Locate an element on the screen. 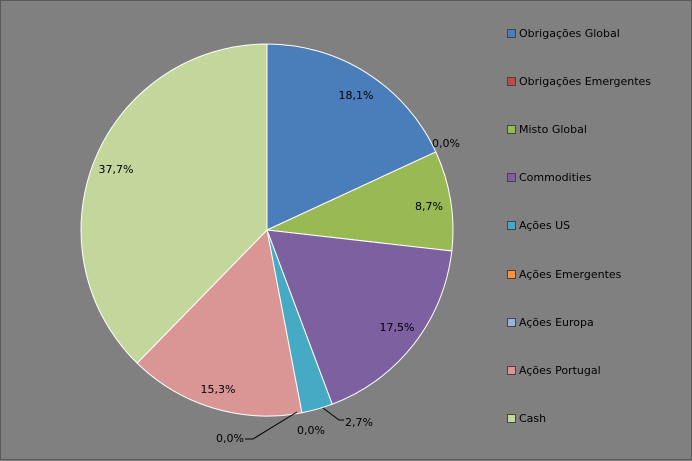 This screenshot has height=461, width=692. pie-slice-commodities is located at coordinates (359, 317).